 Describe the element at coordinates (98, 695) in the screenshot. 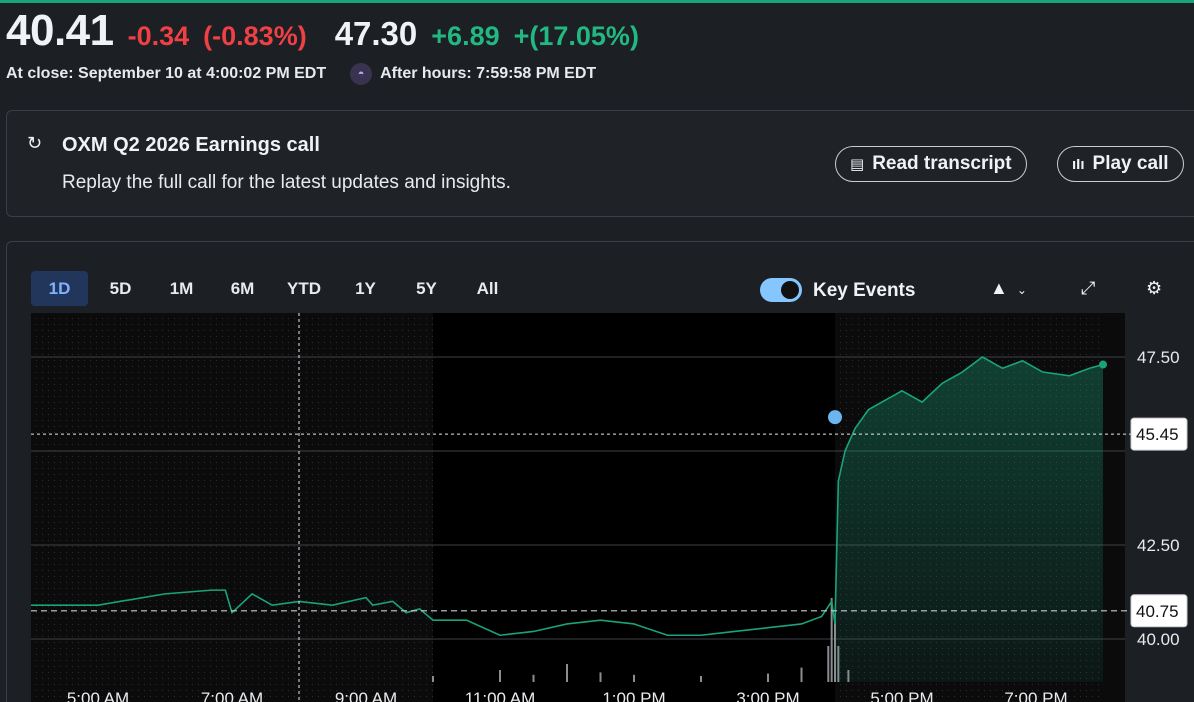

I see `x-tick-label: 5:00 AM` at that location.